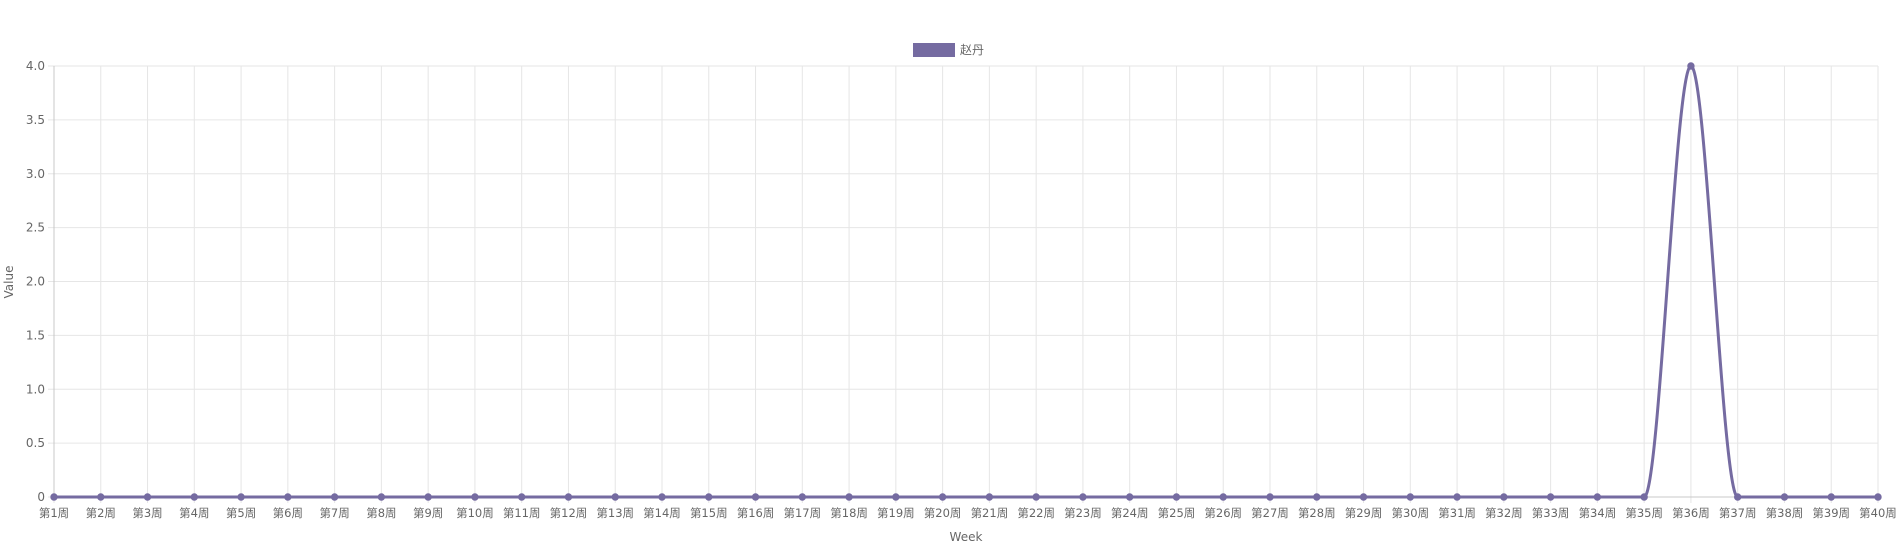 Image resolution: width=1900 pixels, height=554 pixels. What do you see at coordinates (972, 50) in the screenshot?
I see `legend-label: 赵丹` at bounding box center [972, 50].